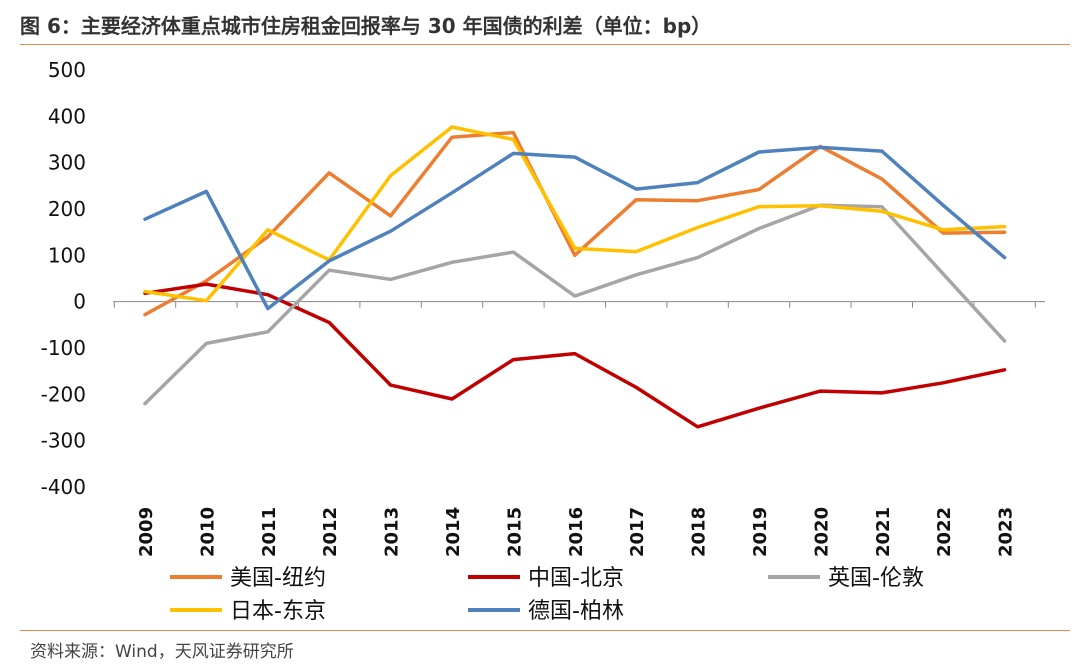 This screenshot has width=1080, height=667. What do you see at coordinates (162, 652) in the screenshot?
I see `source-note: 资料来源：Wind，天风证券研究所` at bounding box center [162, 652].